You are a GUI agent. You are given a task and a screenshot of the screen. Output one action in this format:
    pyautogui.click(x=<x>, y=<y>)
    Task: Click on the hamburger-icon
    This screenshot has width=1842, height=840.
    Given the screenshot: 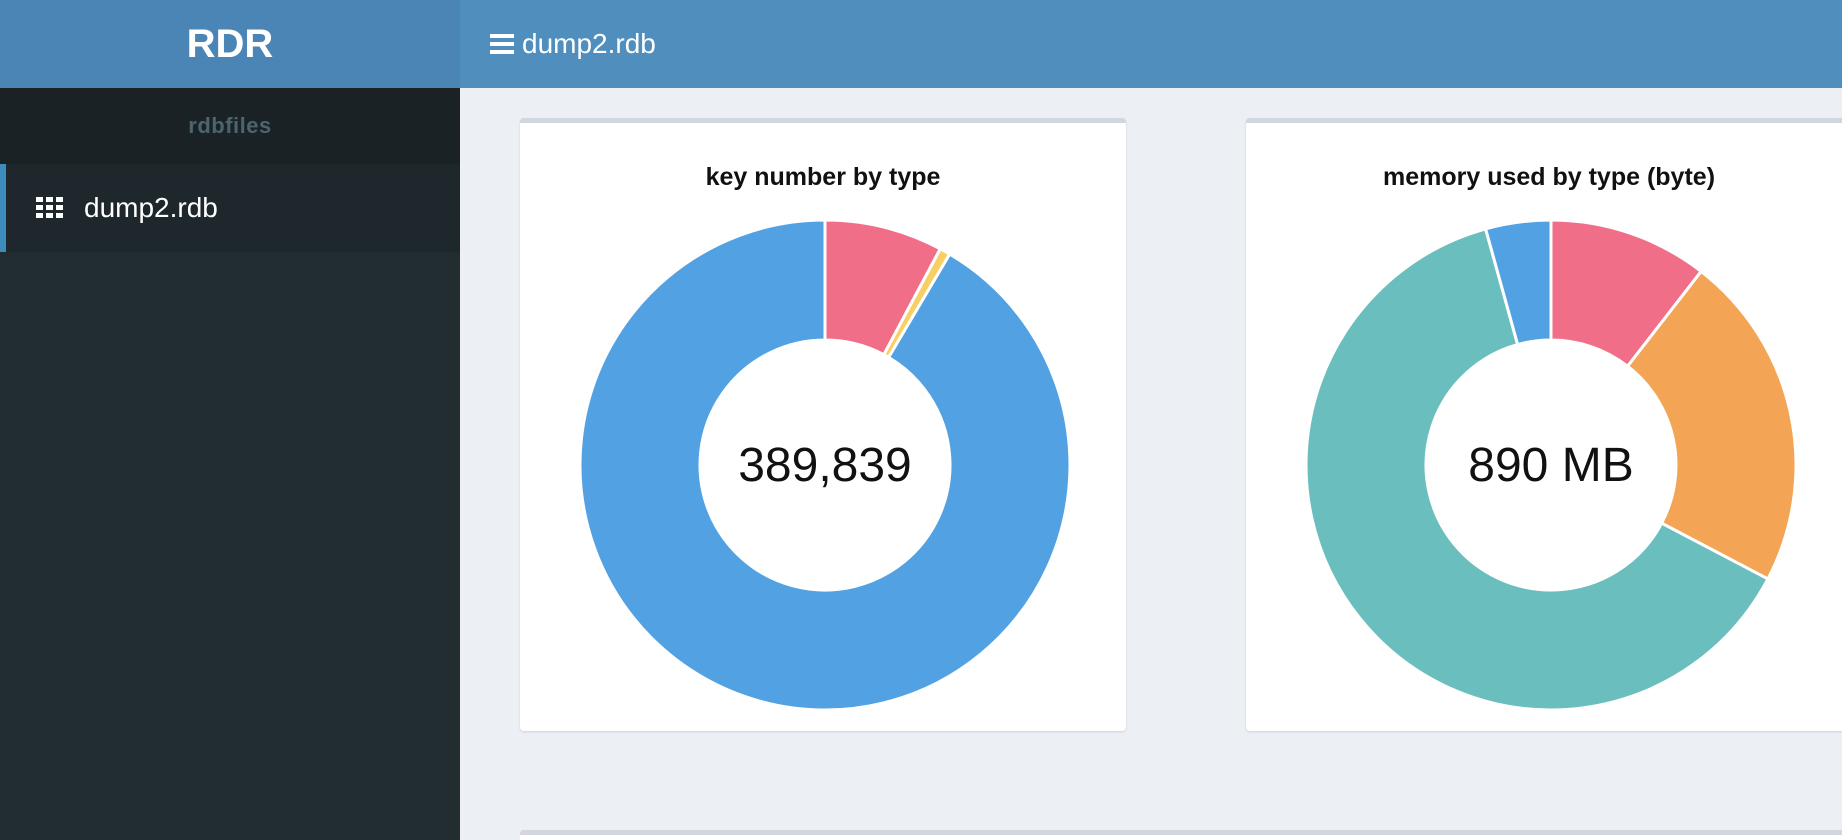 What is the action you would take?
    pyautogui.click(x=502, y=44)
    